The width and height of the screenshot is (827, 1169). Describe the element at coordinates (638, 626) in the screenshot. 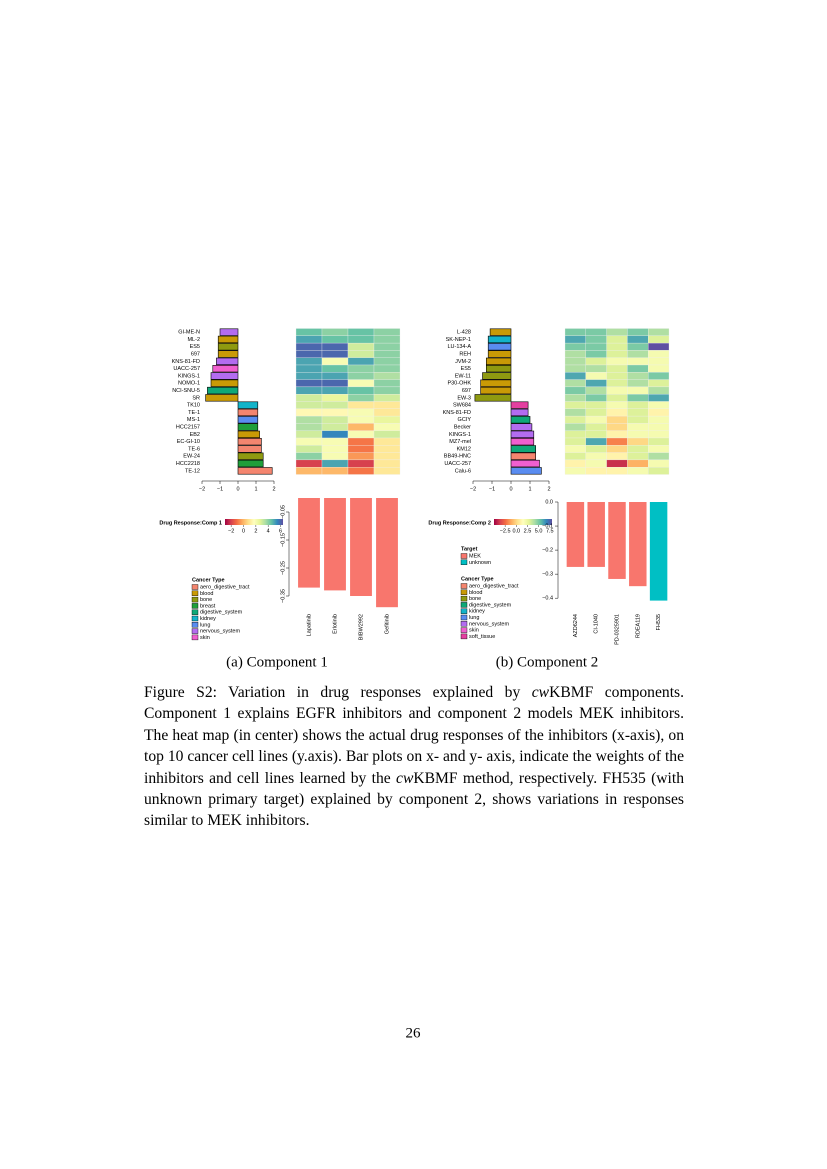

I see `drug-label: RDEA119` at that location.